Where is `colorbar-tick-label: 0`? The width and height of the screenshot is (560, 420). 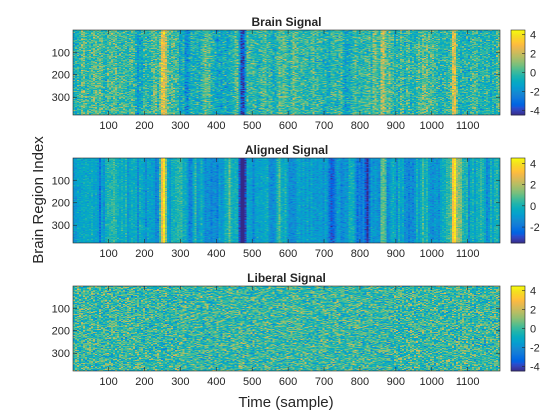
colorbar-tick-label: 0 is located at coordinates (533, 74).